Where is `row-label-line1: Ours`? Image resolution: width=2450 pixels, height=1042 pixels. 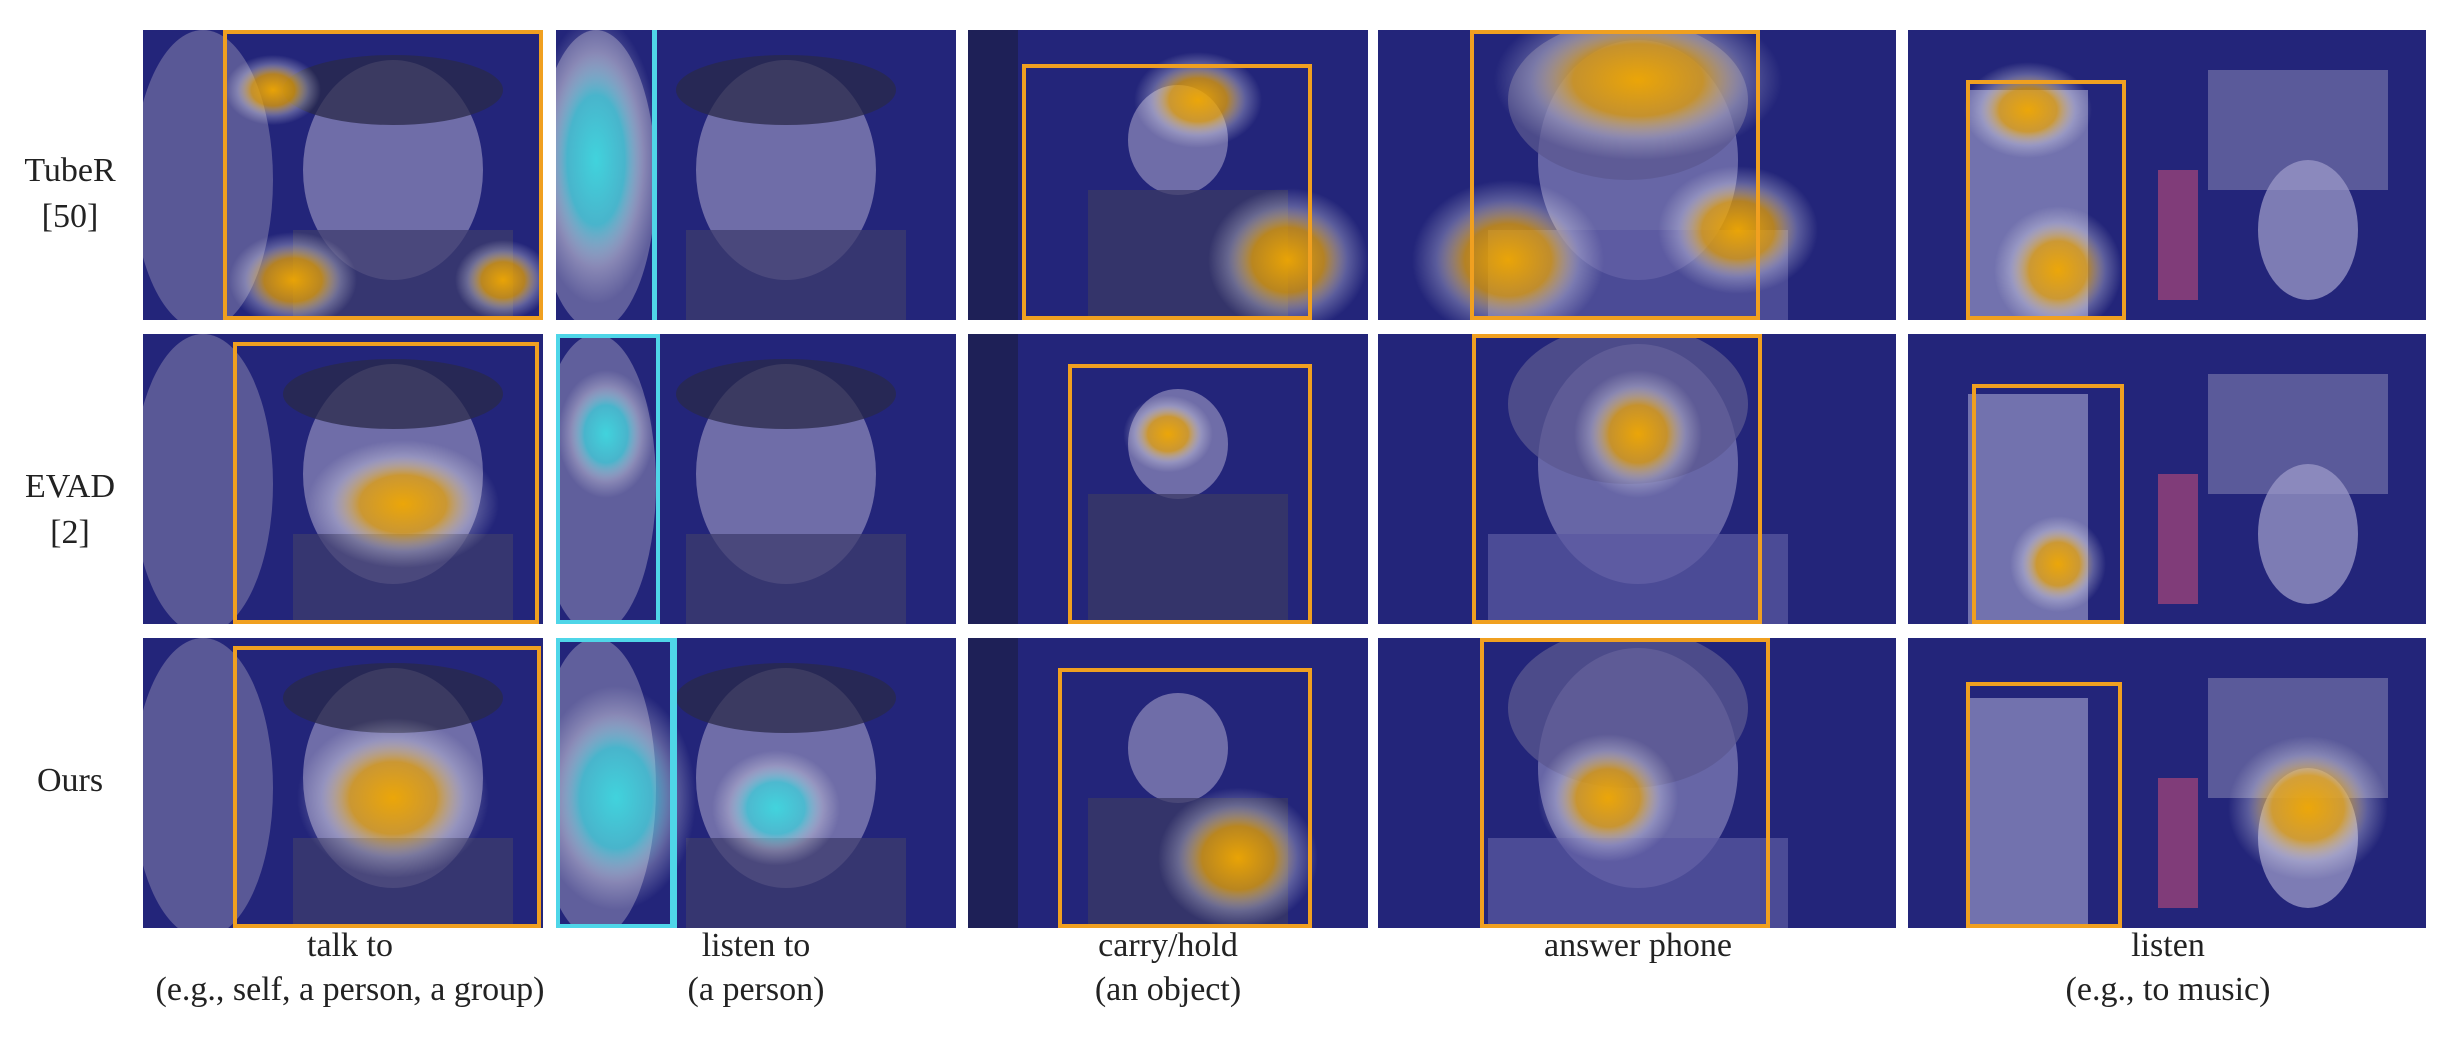
row-label-line1: Ours is located at coordinates (70, 780).